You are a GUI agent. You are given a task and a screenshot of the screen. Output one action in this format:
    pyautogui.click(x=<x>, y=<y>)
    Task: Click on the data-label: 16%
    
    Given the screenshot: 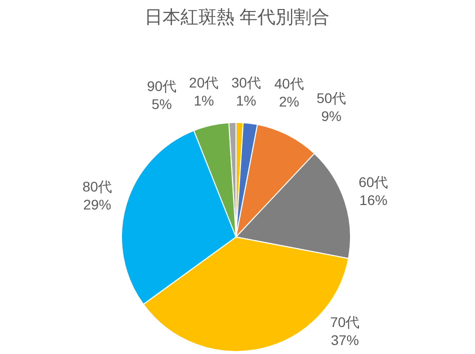 What is the action you would take?
    pyautogui.click(x=373, y=200)
    